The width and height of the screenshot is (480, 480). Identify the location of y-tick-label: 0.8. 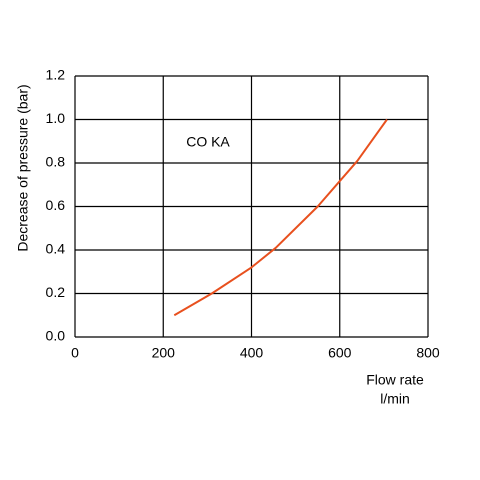
(56, 162).